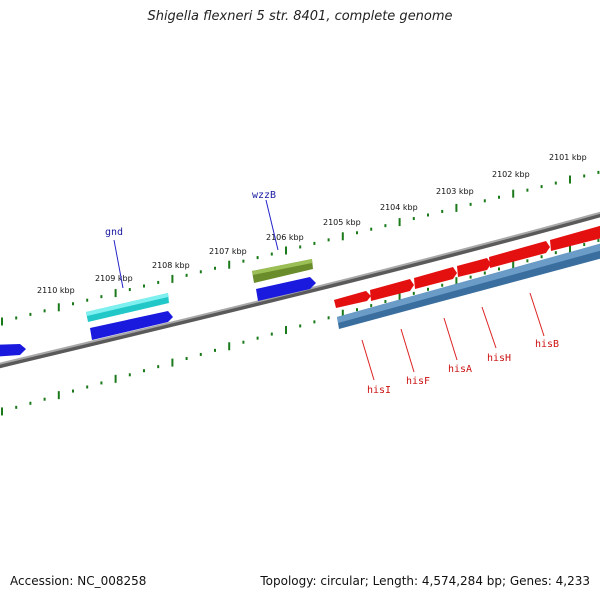  Describe the element at coordinates (114, 278) in the screenshot. I see `kbp-label: 2109 kbp` at that location.